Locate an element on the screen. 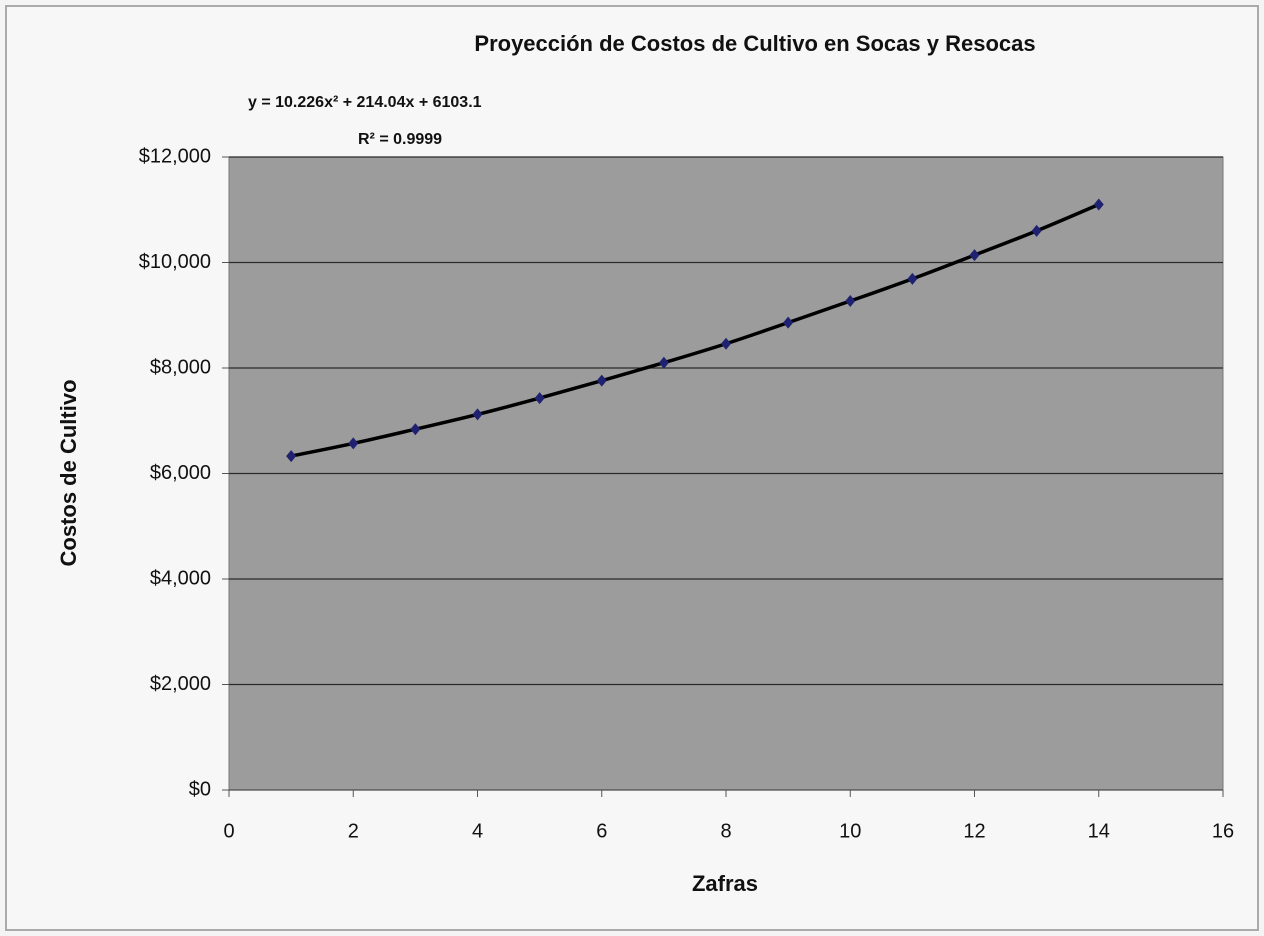 This screenshot has height=936, width=1264. y-tick-label: $2,000 is located at coordinates (180, 684).